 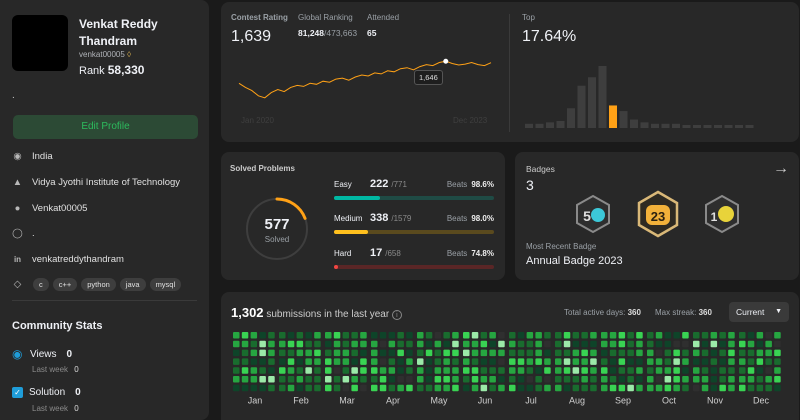 What do you see at coordinates (42, 354) in the screenshot?
I see `views-stat: ◉ Views 0` at bounding box center [42, 354].